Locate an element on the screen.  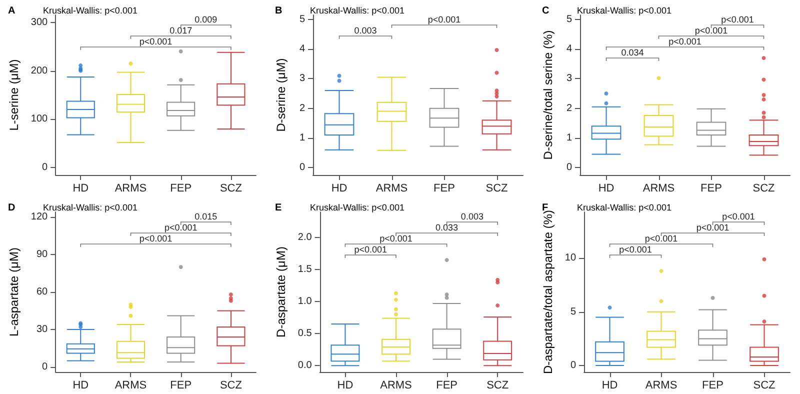
y-axis-title: D-aspartate (μM) is located at coordinates (281, 292).